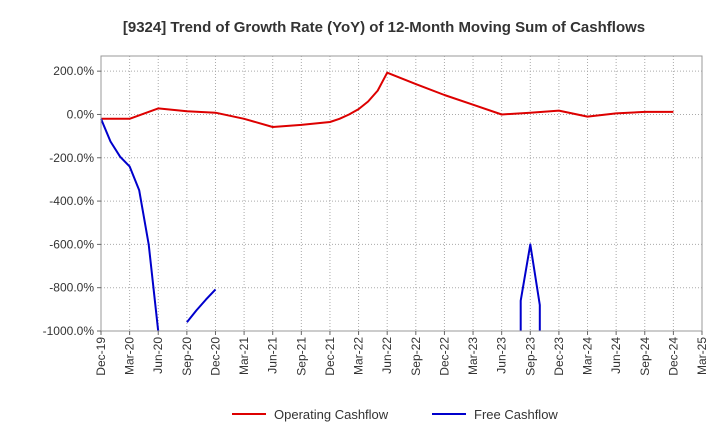 This screenshot has width=720, height=440. I want to click on x-tick-label: Sep-21, so click(301, 356).